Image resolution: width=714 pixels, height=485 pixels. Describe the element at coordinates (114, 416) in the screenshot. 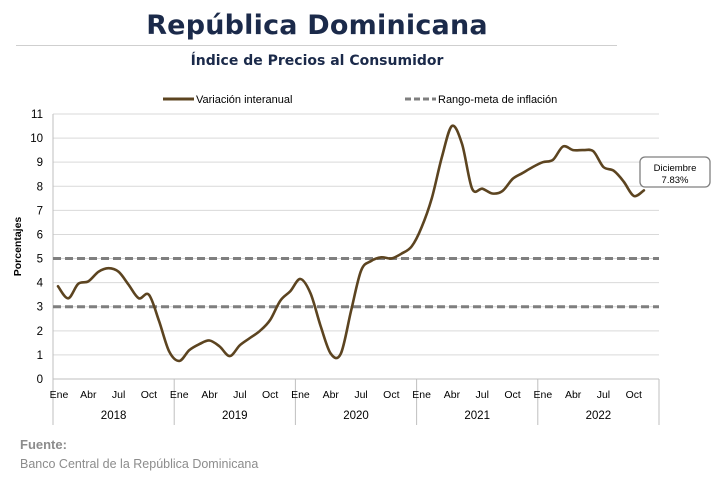

I see `x-year-label: 2018` at that location.